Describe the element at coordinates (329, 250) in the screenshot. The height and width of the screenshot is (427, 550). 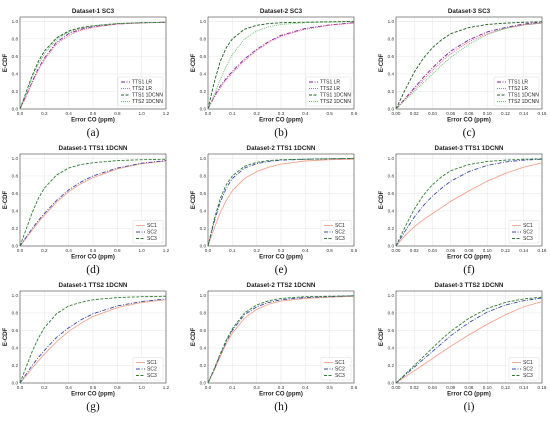
I see `x-tick-label: 0.5` at that location.